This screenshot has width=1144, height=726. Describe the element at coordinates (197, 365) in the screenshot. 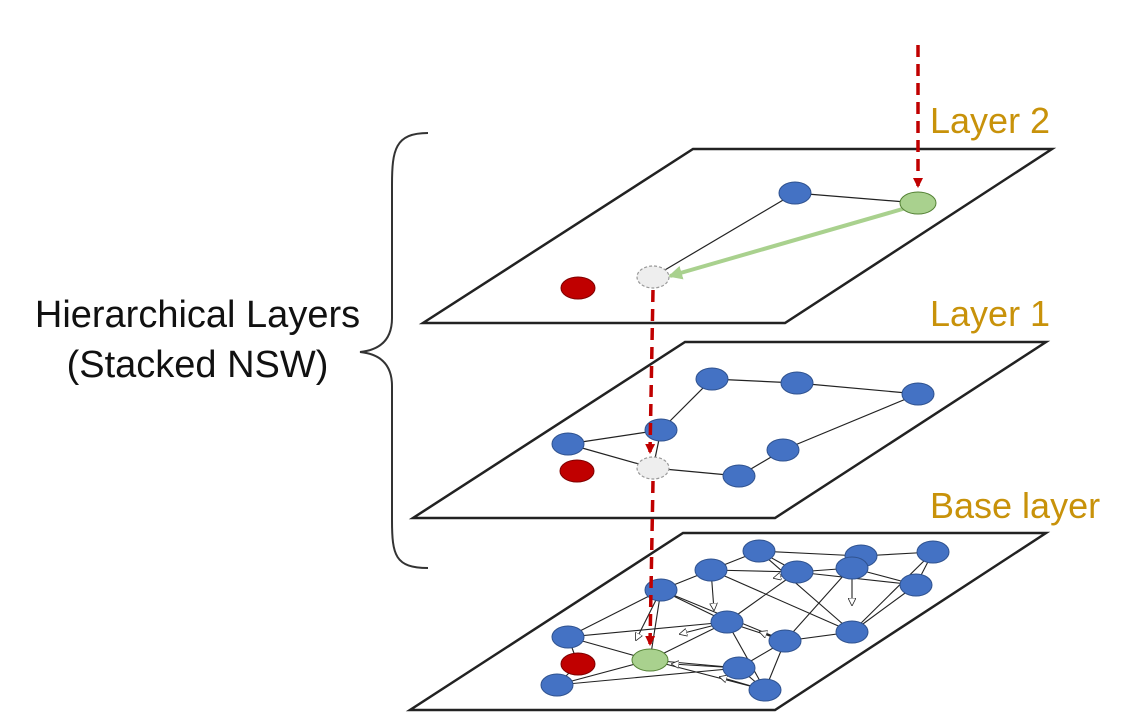

I see `side-label-line2: (Stacked NSW)` at that location.